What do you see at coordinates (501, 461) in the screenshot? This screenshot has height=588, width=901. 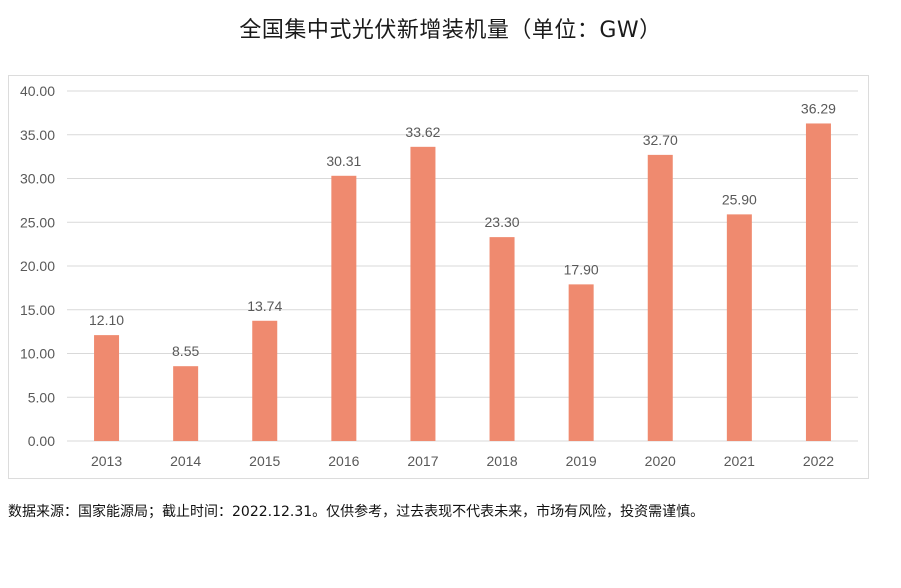 I see `x-tick-label-2018: 2018` at bounding box center [501, 461].